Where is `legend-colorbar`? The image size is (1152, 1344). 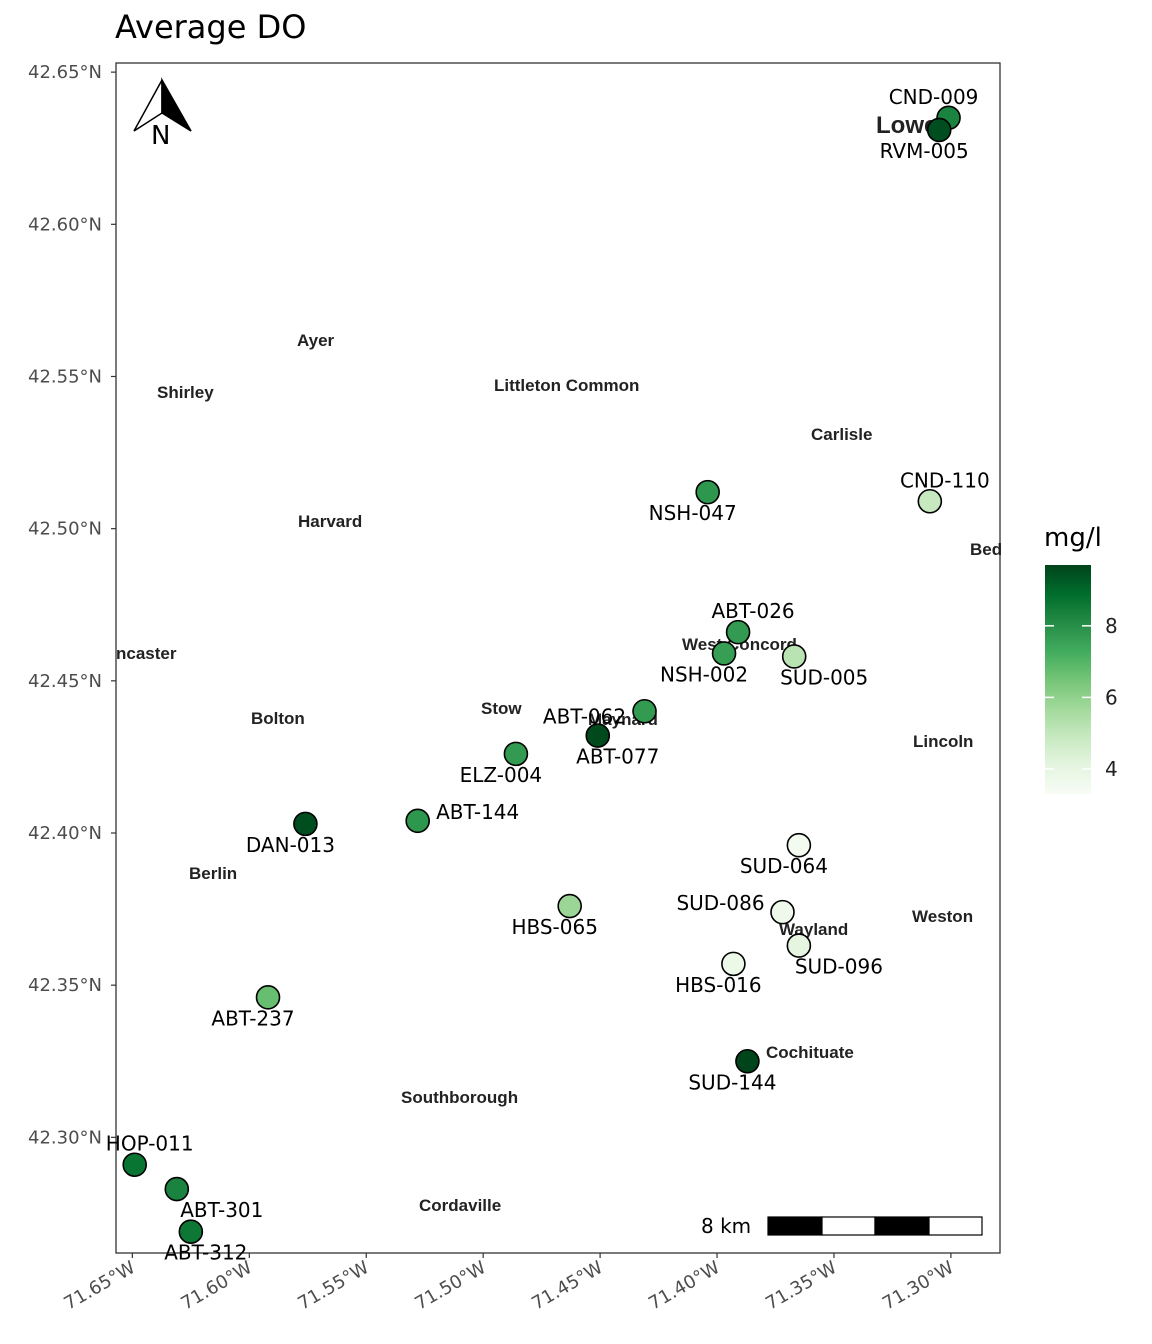 legend-colorbar is located at coordinates (1068, 679).